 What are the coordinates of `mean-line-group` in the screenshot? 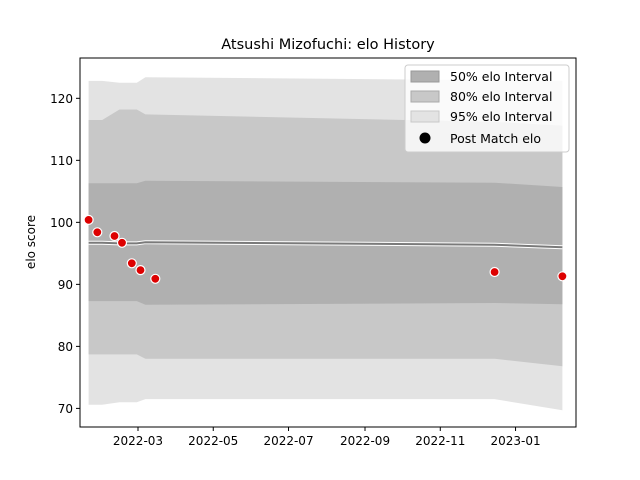 It's located at (325, 245).